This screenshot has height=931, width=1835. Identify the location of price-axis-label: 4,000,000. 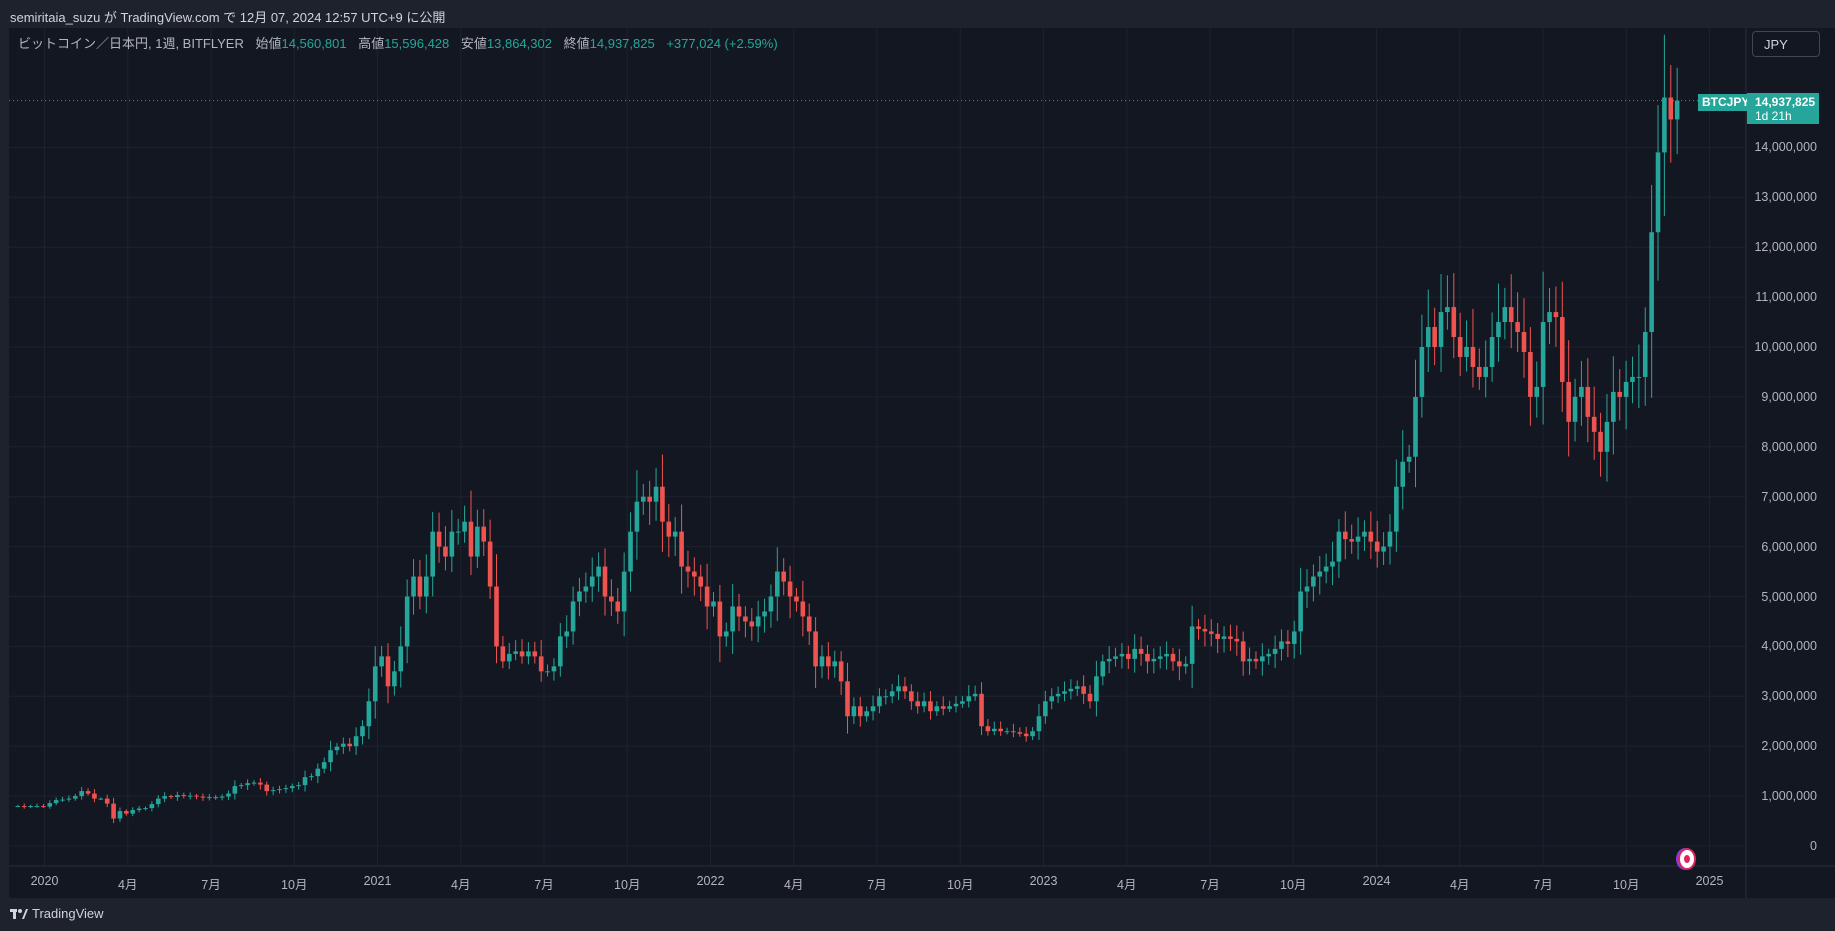
(1789, 646).